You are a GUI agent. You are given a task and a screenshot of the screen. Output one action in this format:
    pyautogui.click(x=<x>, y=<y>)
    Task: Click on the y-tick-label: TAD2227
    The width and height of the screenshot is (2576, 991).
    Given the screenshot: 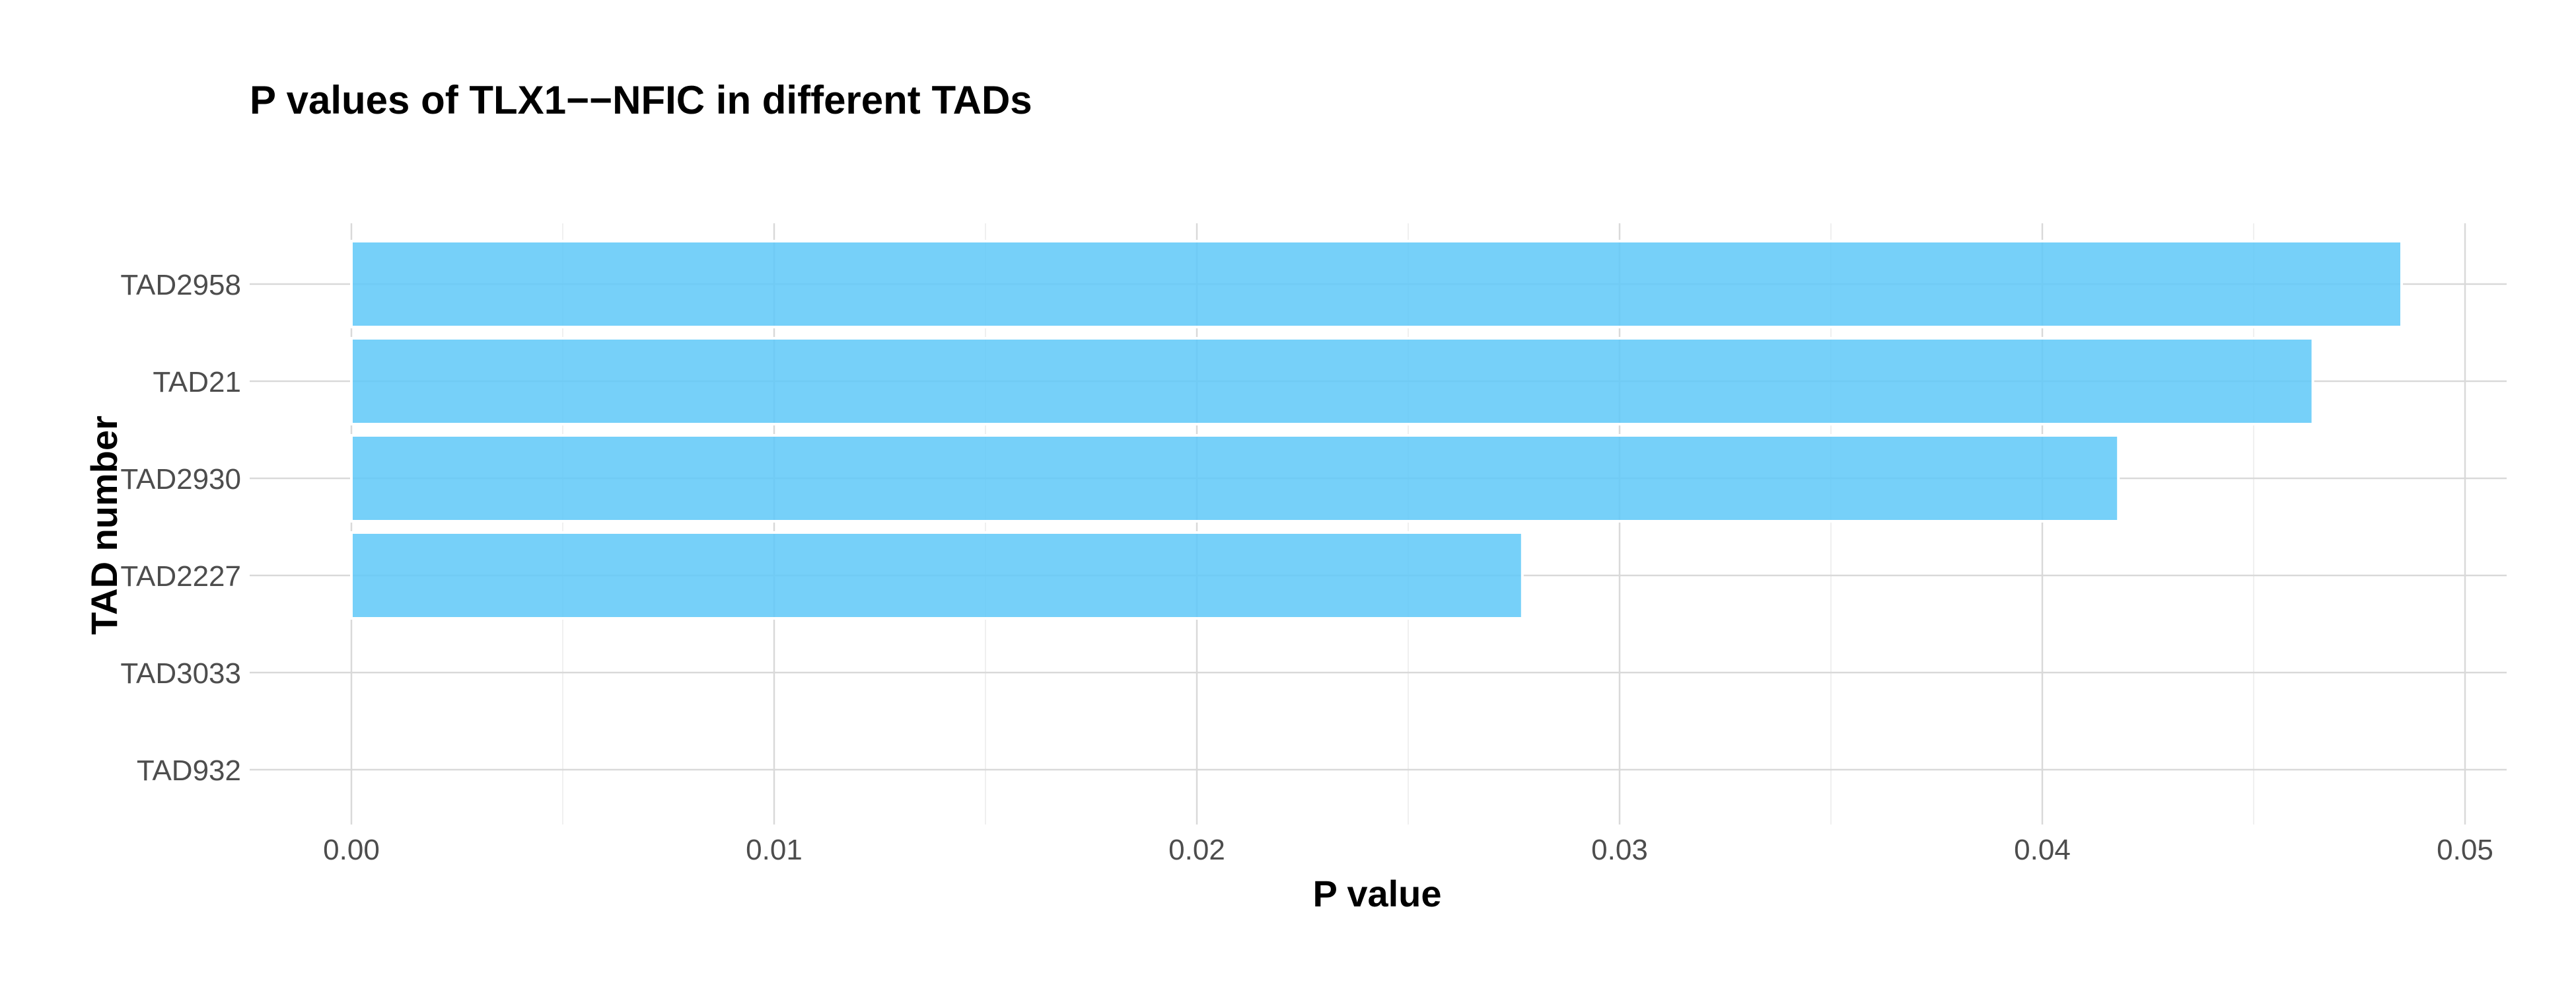 What is the action you would take?
    pyautogui.click(x=180, y=576)
    